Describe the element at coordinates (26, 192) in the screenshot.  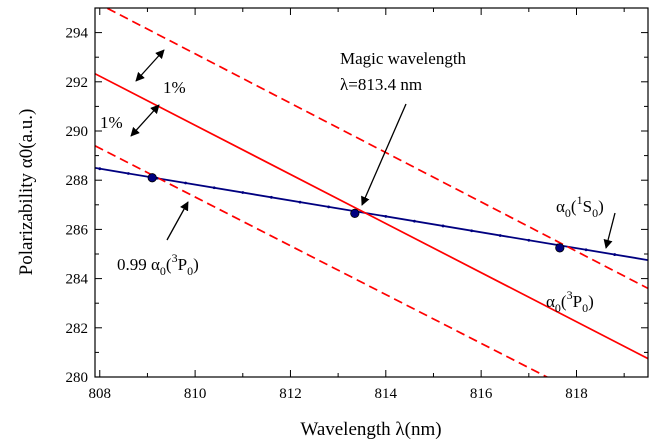
I see `y-axis-title: Polarizability α0(a.u.)` at that location.